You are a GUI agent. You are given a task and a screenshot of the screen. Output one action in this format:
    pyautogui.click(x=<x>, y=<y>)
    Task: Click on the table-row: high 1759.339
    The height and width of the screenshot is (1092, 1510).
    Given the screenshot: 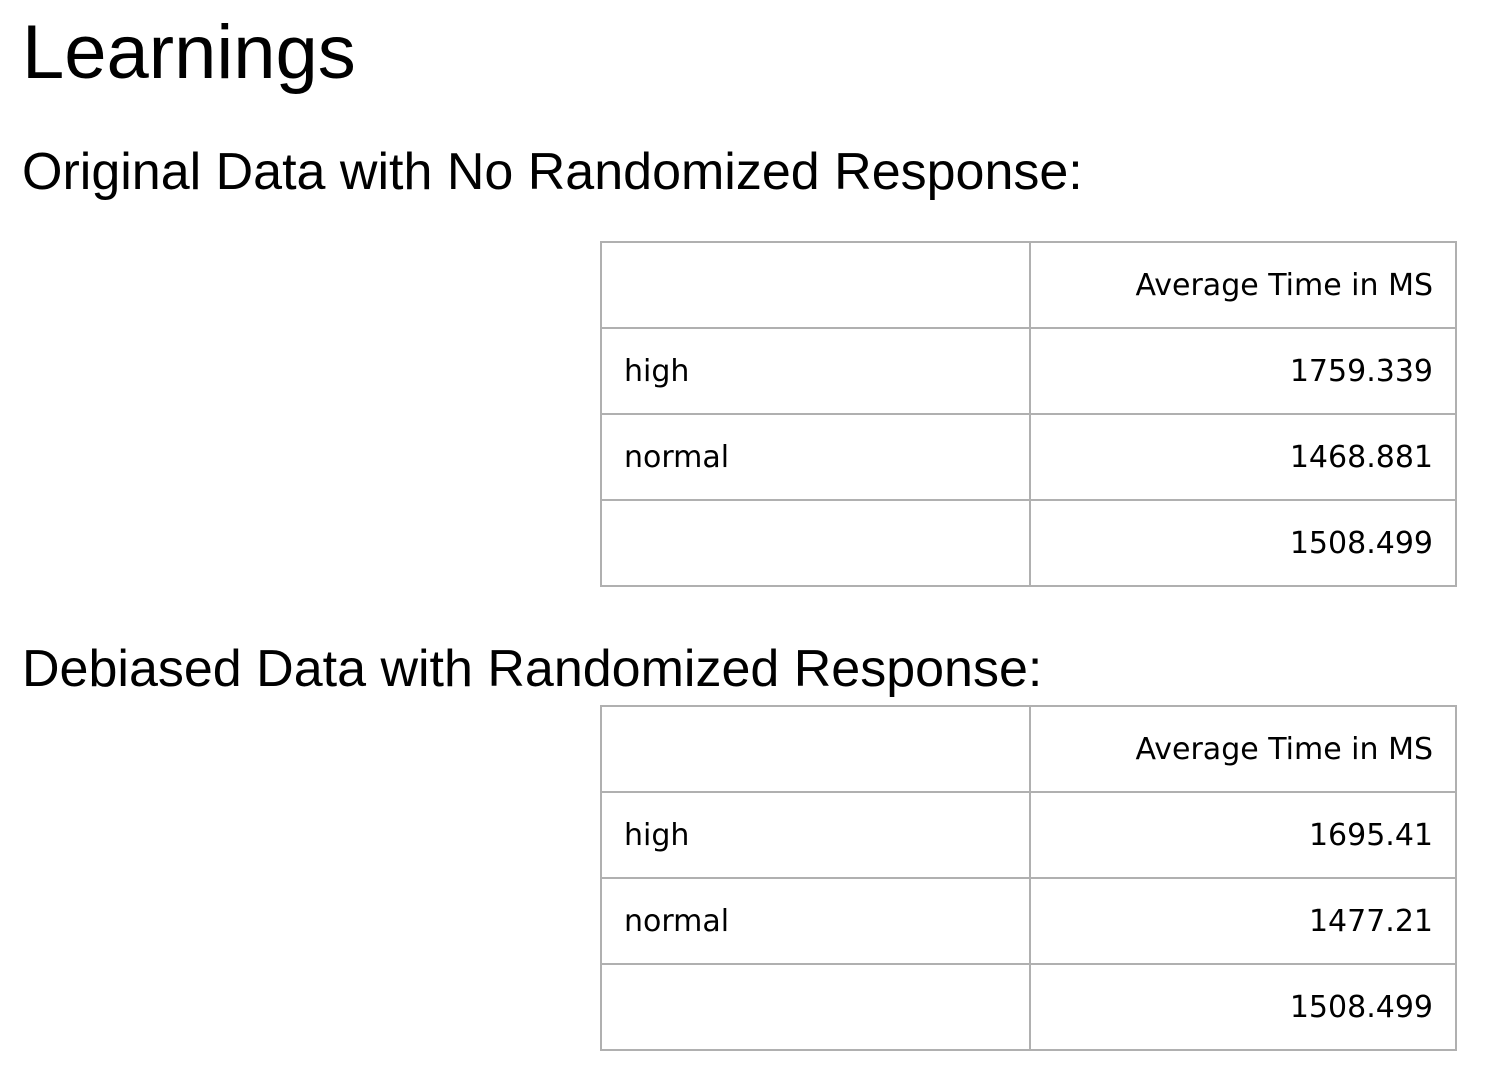 What is the action you would take?
    pyautogui.click(x=1028, y=371)
    